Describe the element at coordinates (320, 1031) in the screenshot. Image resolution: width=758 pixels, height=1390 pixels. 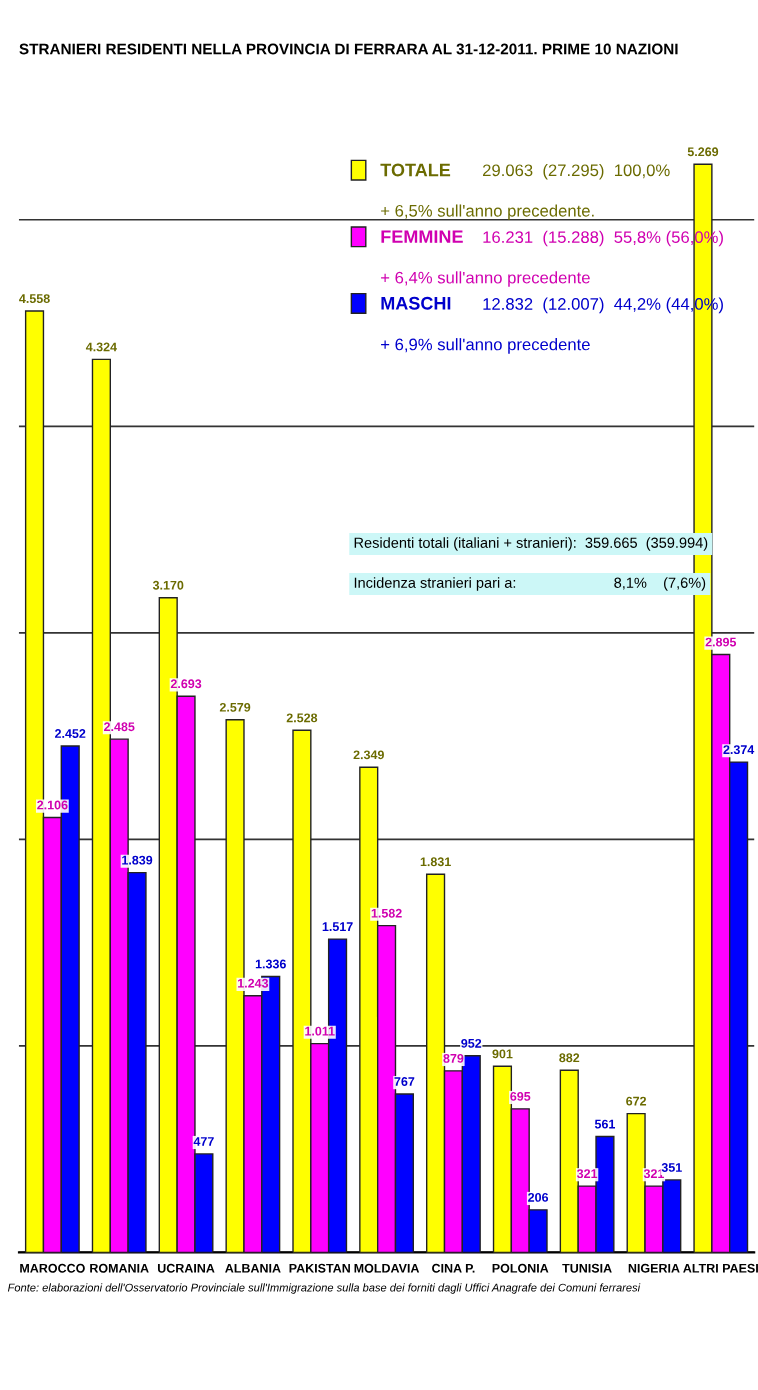
I see `data-label: 1.011` at that location.